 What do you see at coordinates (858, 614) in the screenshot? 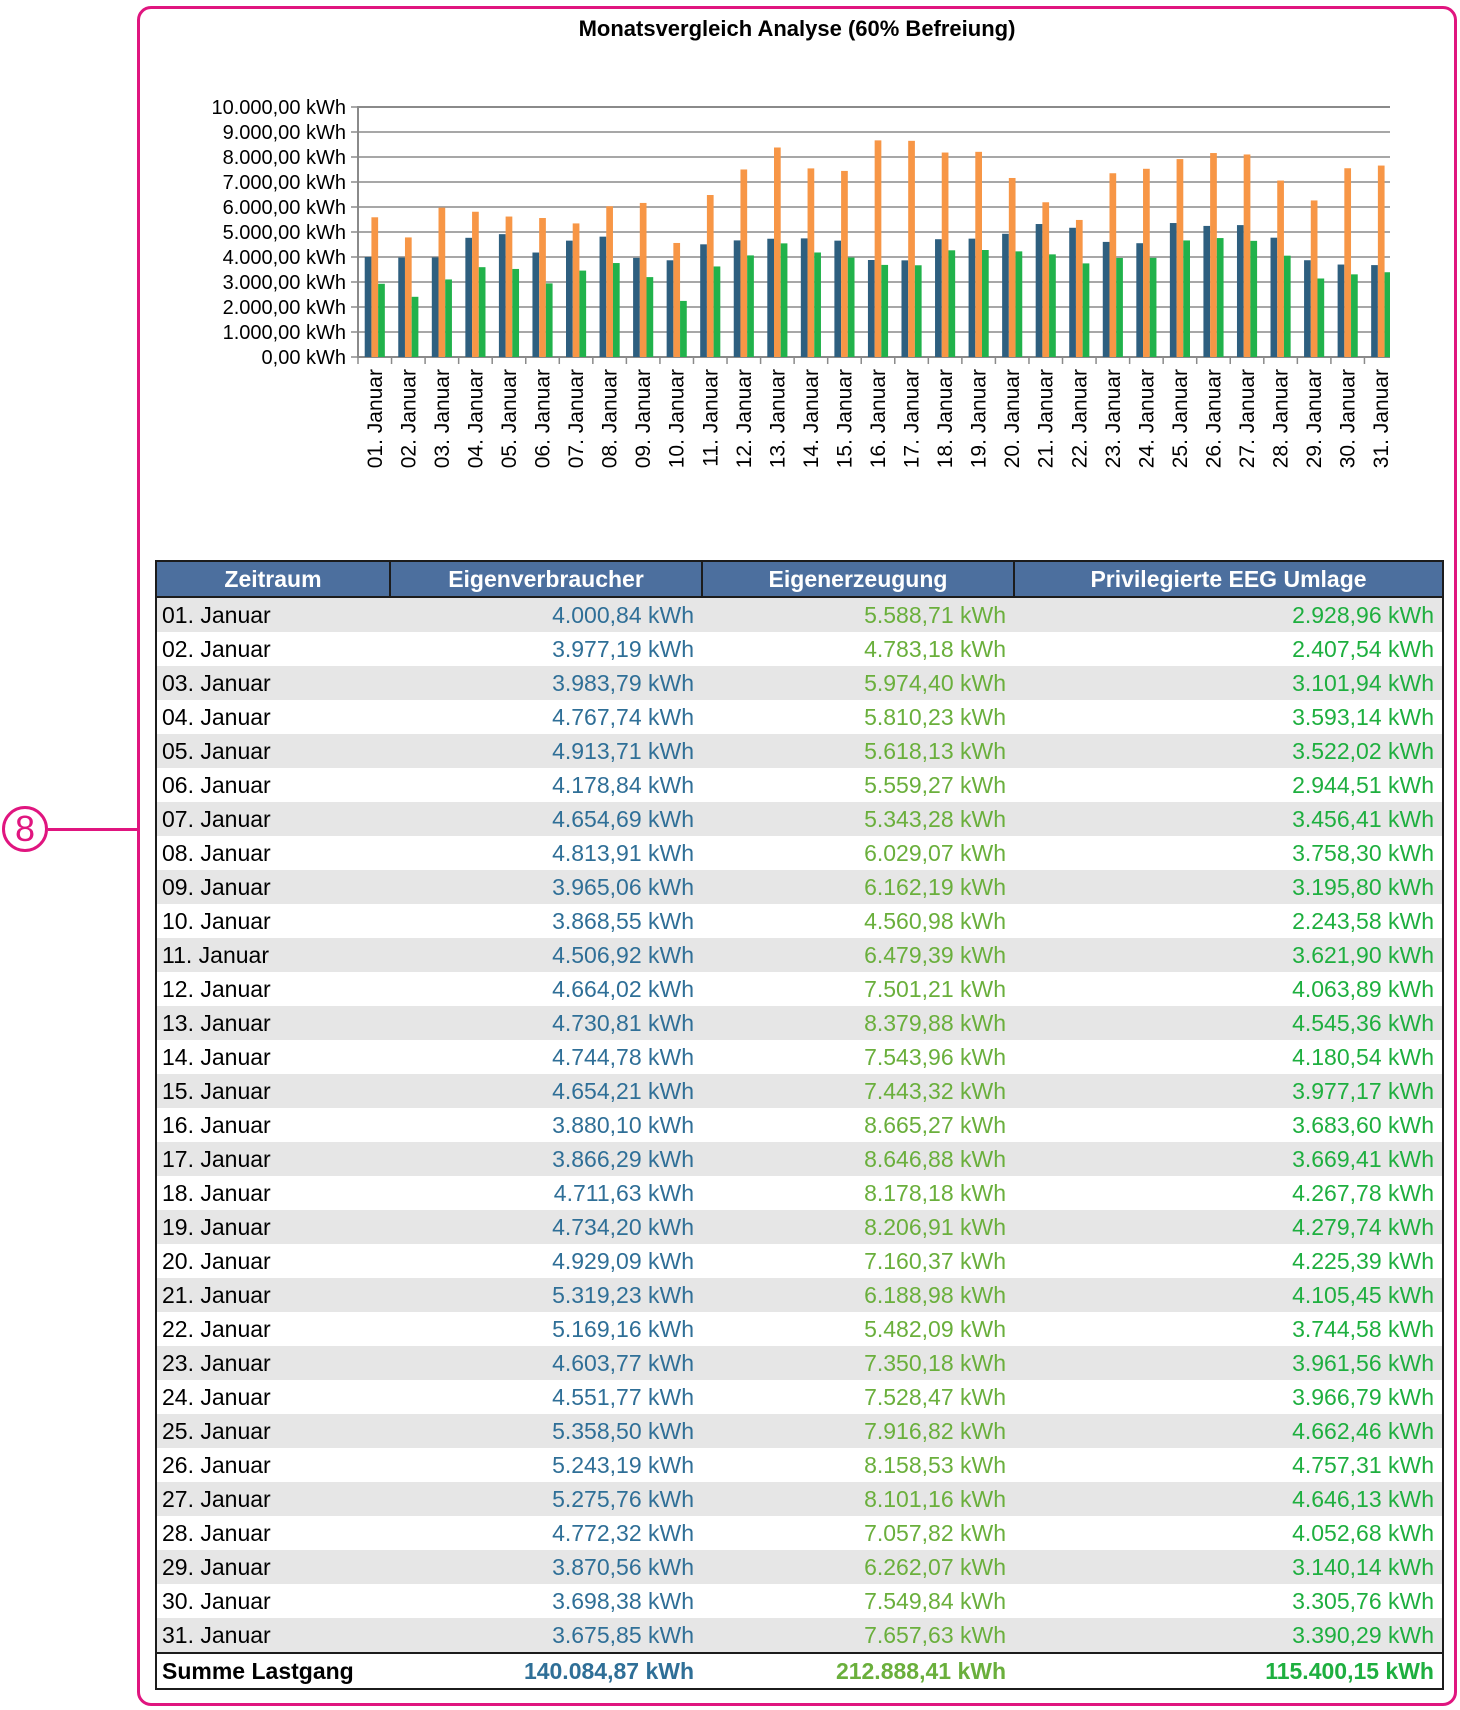
I see `row-eigenerzeugung: 5.588,71 kWh` at bounding box center [858, 614].